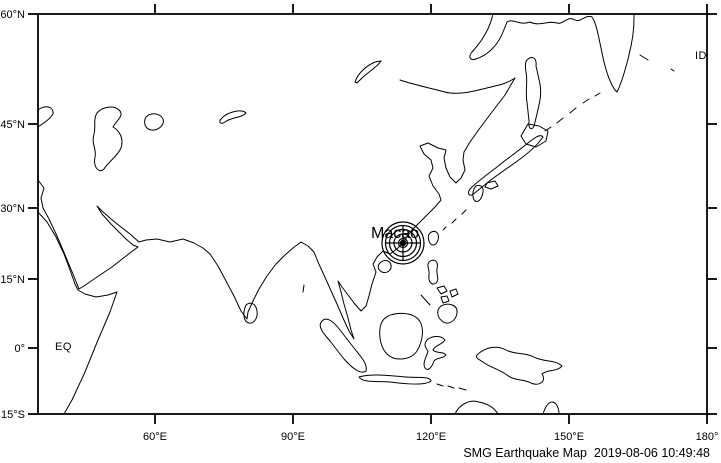 Image resolution: width=721 pixels, height=463 pixels. I want to click on coastline-black-sea, so click(45, 117).